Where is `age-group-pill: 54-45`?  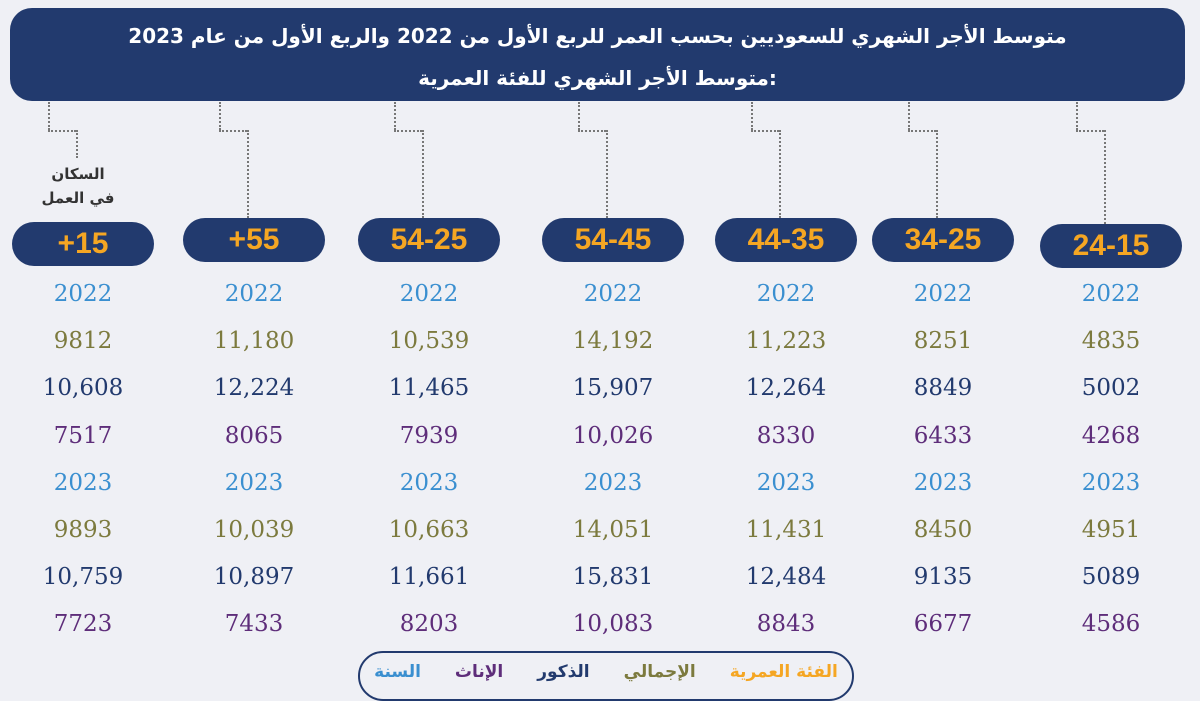 age-group-pill: 54-45 is located at coordinates (613, 240).